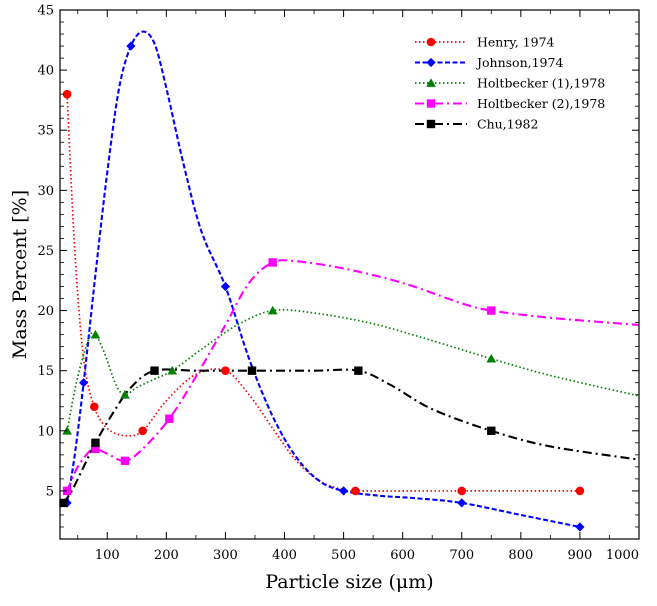 This screenshot has width=657, height=606. I want to click on x-tick-label: 400, so click(284, 555).